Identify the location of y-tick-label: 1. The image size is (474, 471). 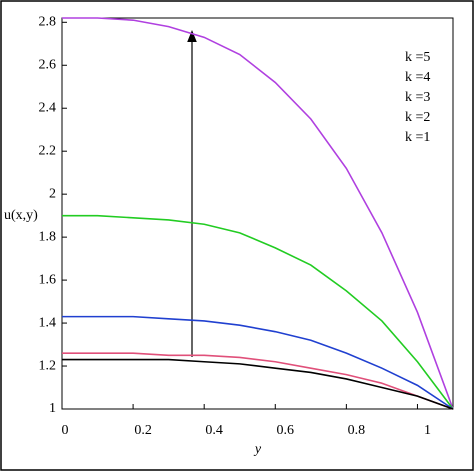
(52, 408).